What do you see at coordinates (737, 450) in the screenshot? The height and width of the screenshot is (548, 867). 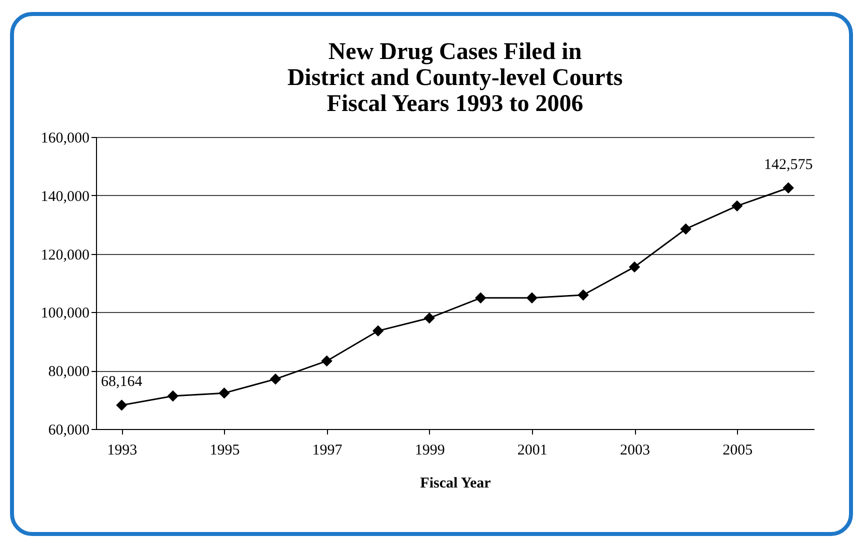 I see `x-tick-label: 2005` at bounding box center [737, 450].